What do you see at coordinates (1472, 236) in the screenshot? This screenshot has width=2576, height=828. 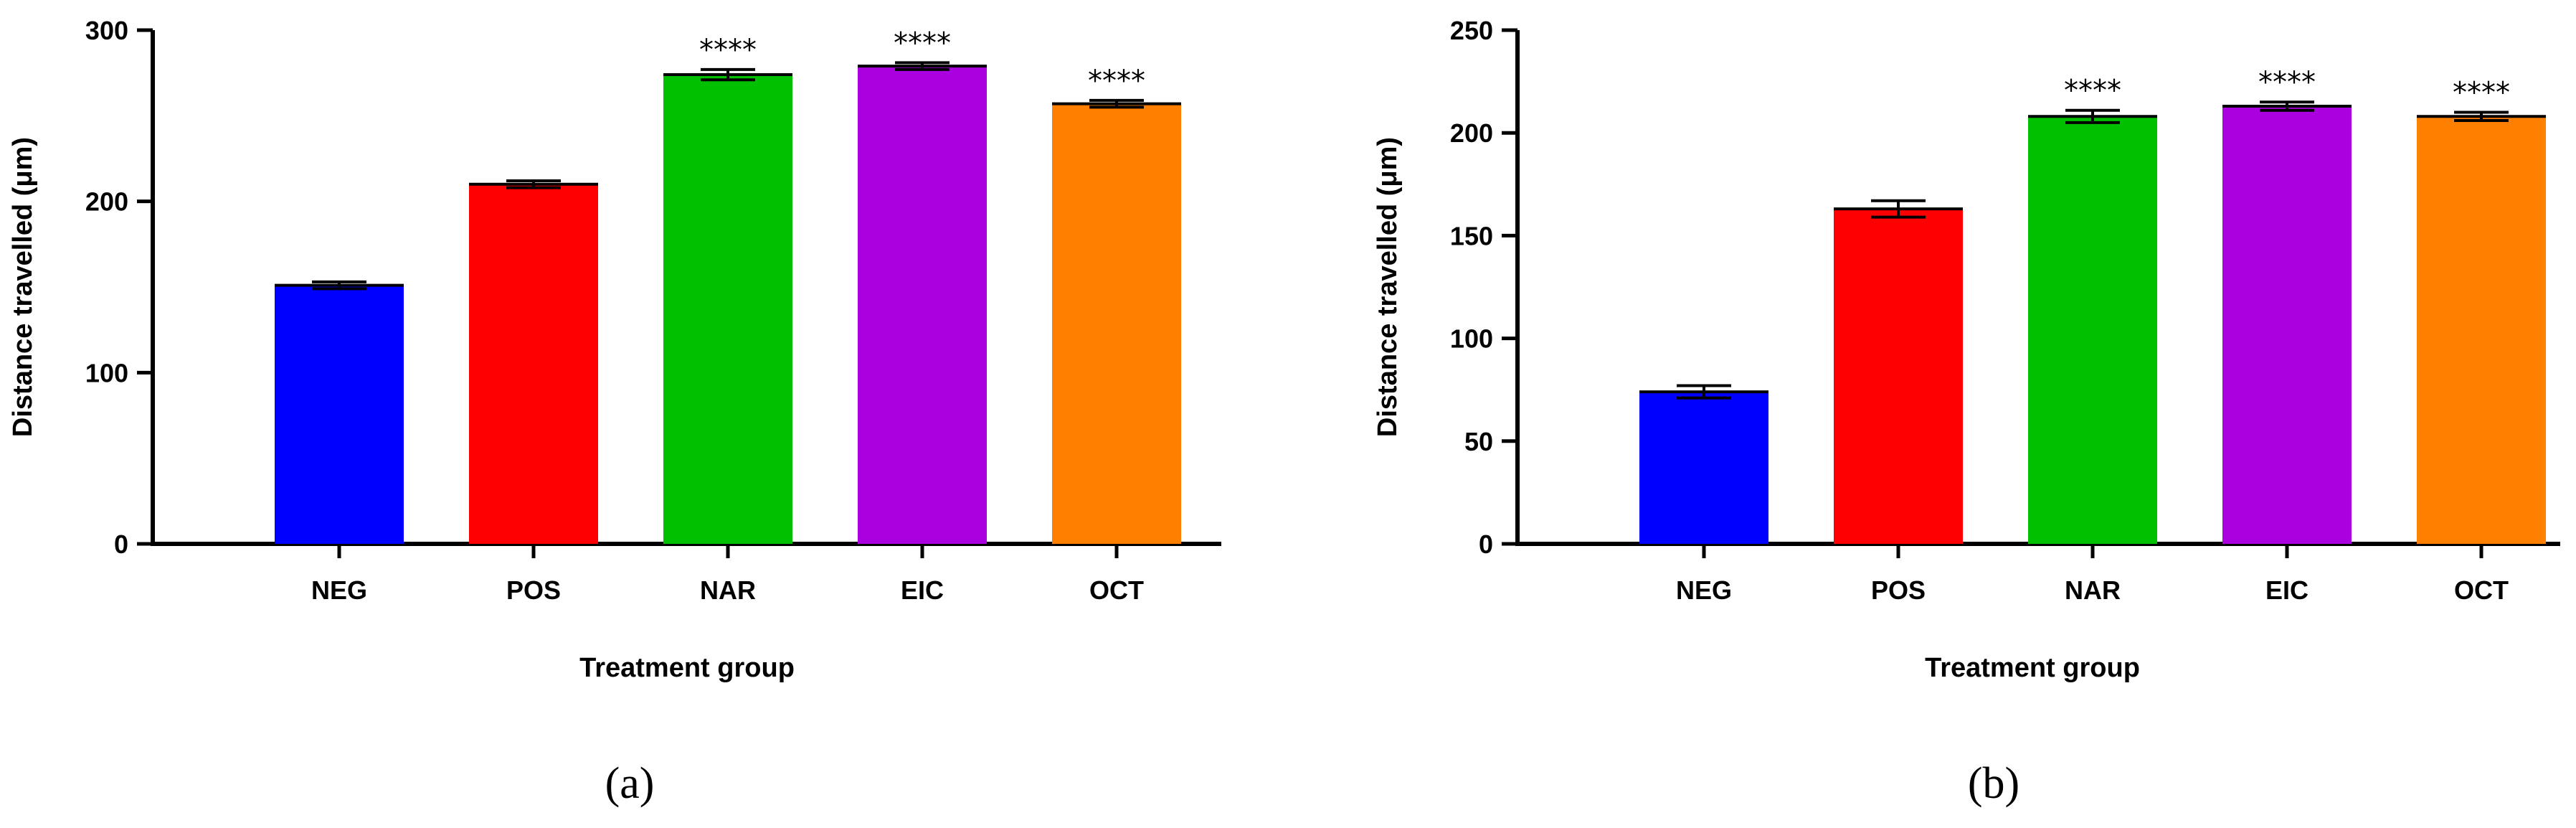 I see `y-tick-label: 150` at bounding box center [1472, 236].